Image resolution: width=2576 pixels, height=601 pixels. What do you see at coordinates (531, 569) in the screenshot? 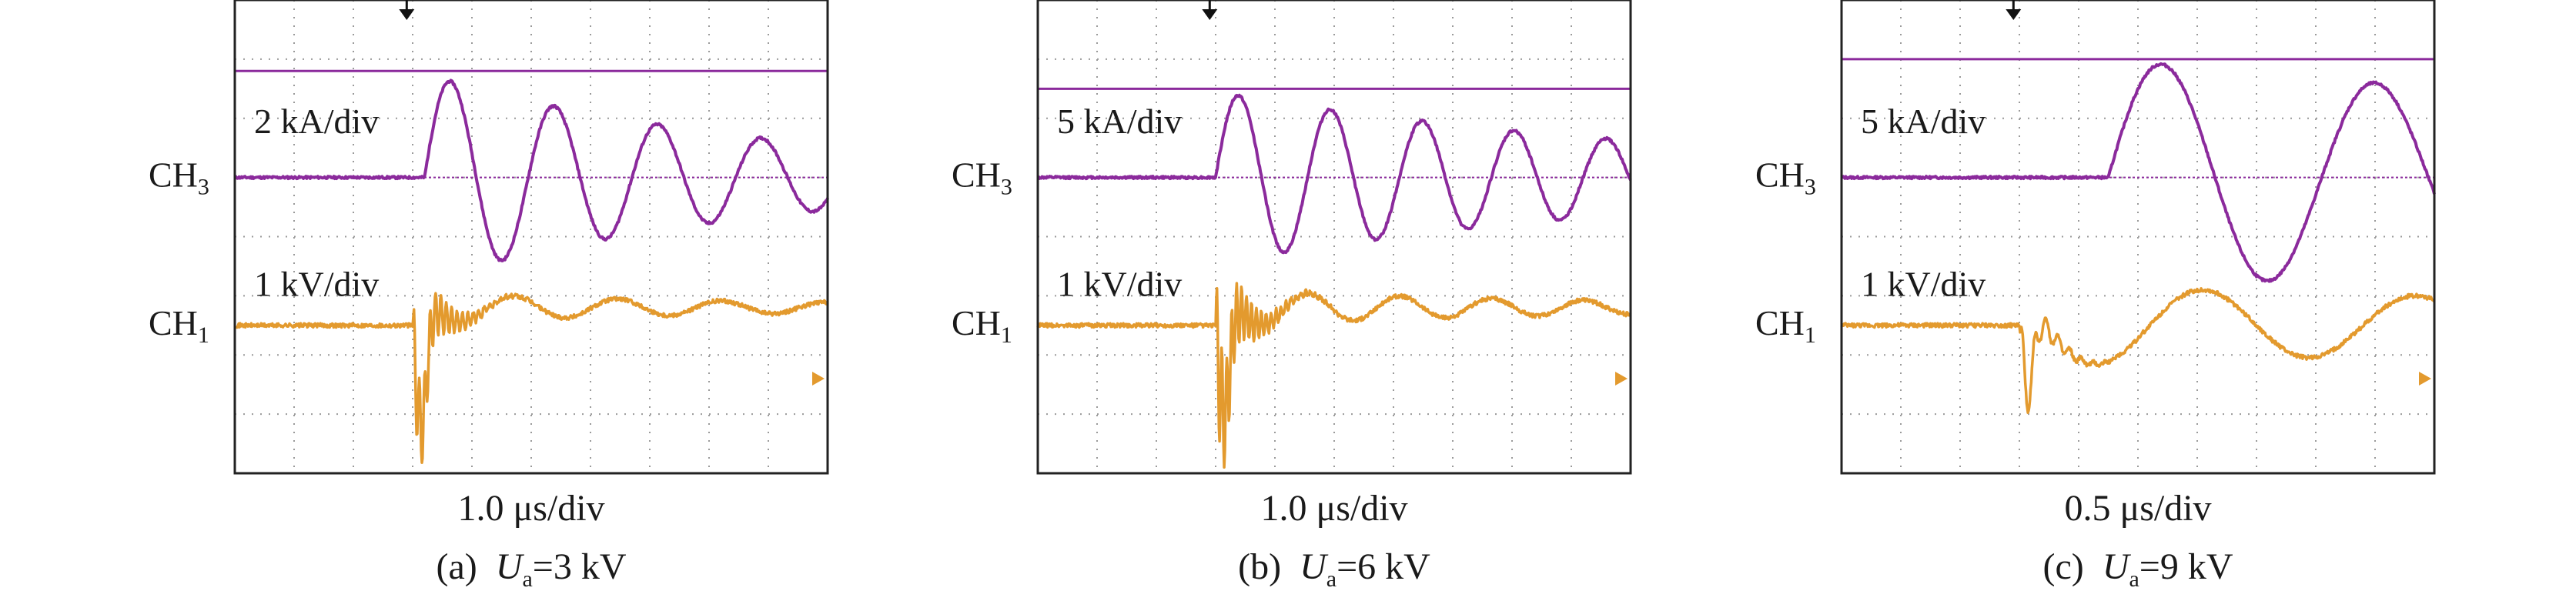
I see `panel-caption: (a) Ua=3 kV` at bounding box center [531, 569].